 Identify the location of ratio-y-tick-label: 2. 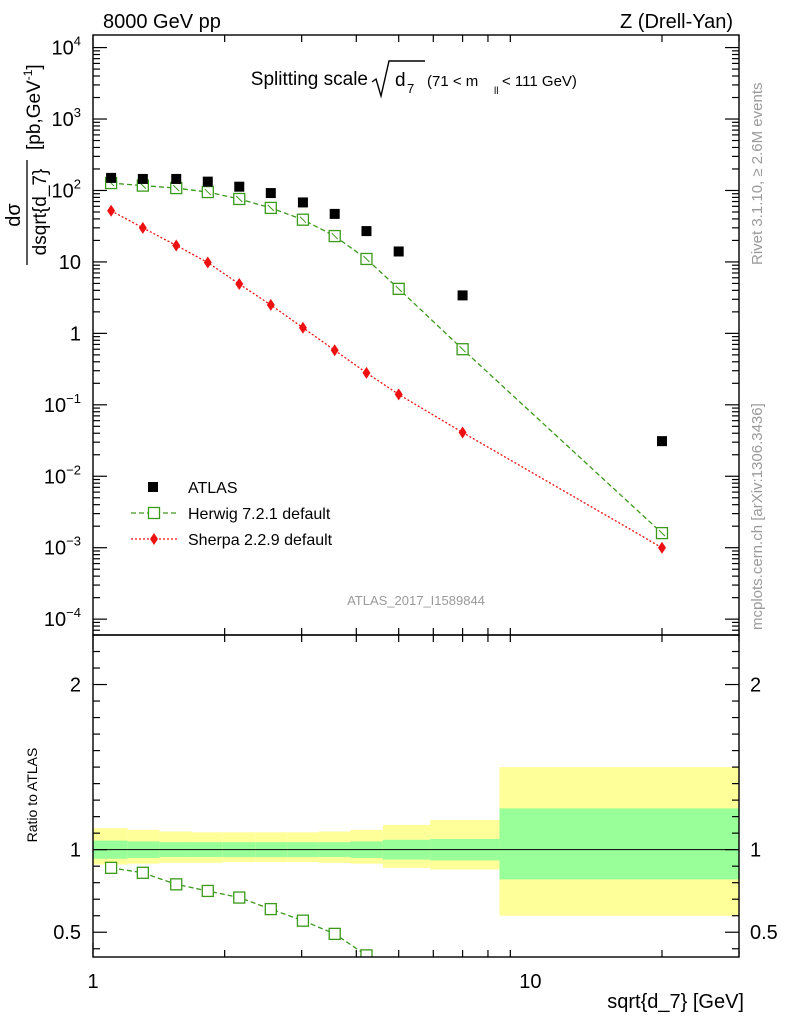
(75, 686).